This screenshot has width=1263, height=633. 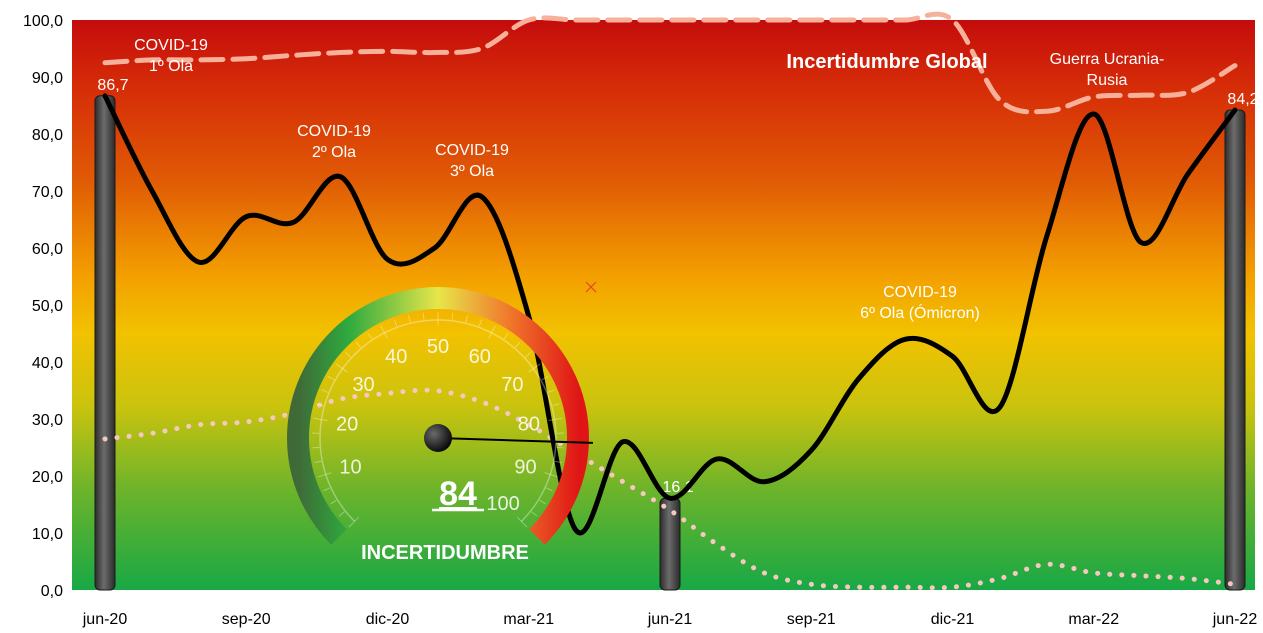 What do you see at coordinates (1235, 619) in the screenshot?
I see `x-tick-label: jun-22` at bounding box center [1235, 619].